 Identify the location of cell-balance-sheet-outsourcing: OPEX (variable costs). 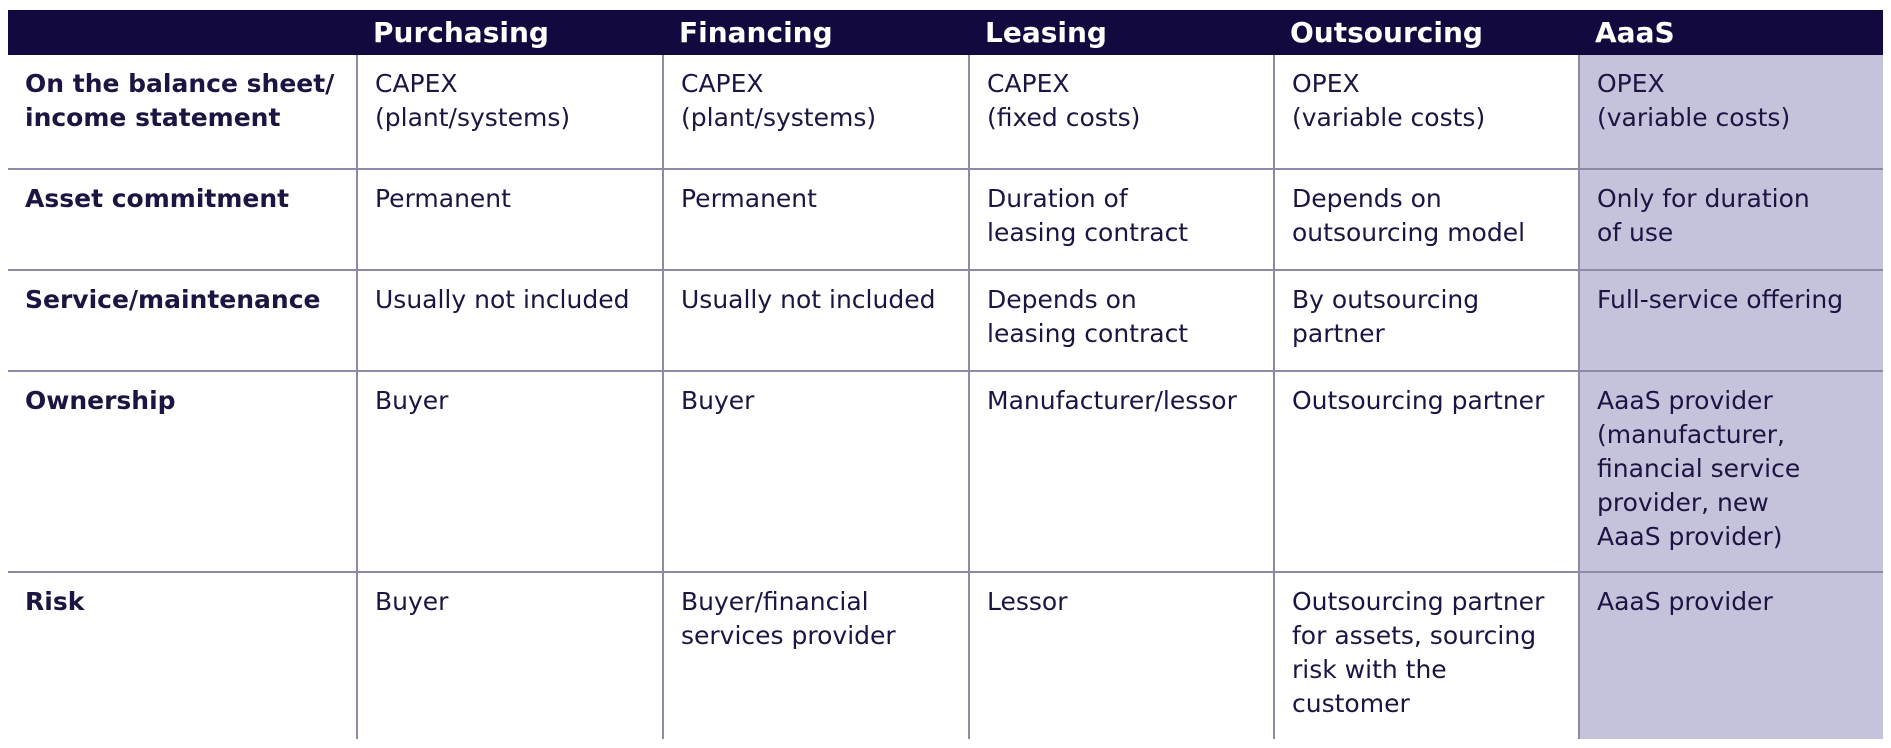
(1425, 112).